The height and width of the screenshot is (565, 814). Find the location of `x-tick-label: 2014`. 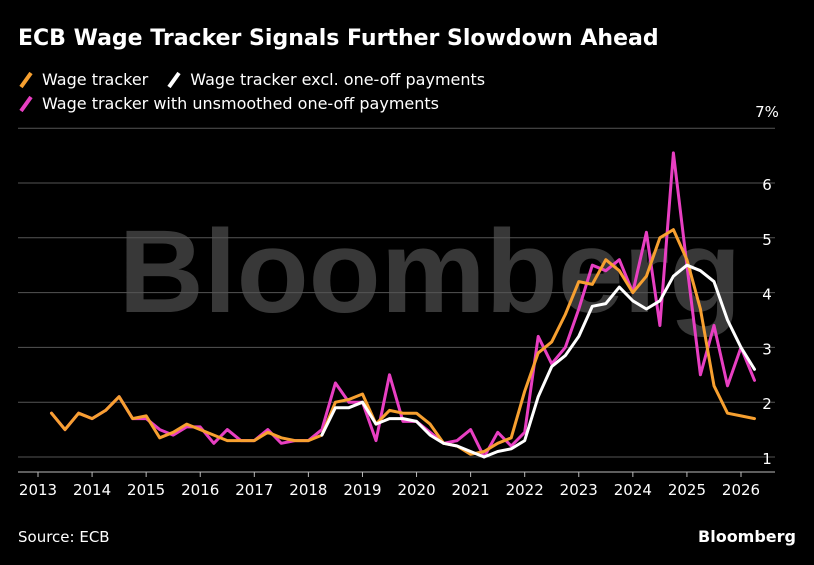

x-tick-label: 2014 is located at coordinates (92, 490).